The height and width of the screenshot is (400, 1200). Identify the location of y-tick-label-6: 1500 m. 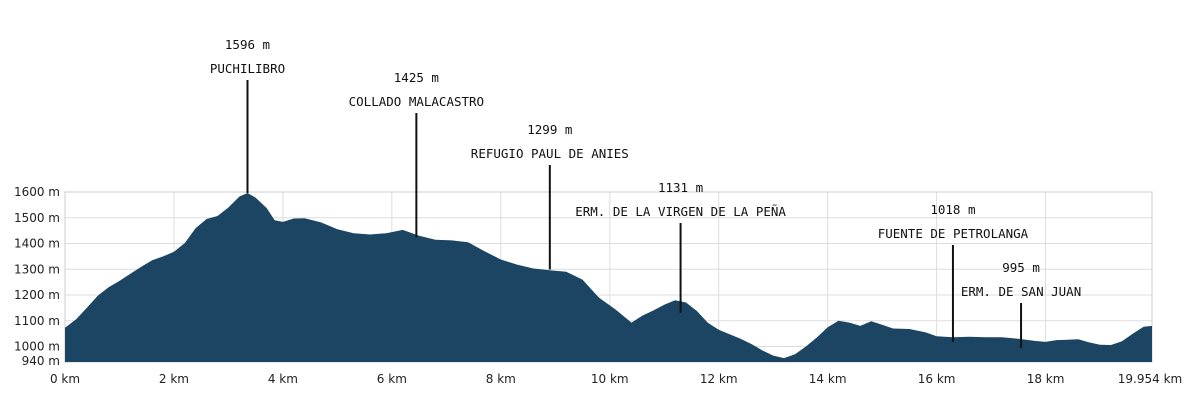
(37, 218).